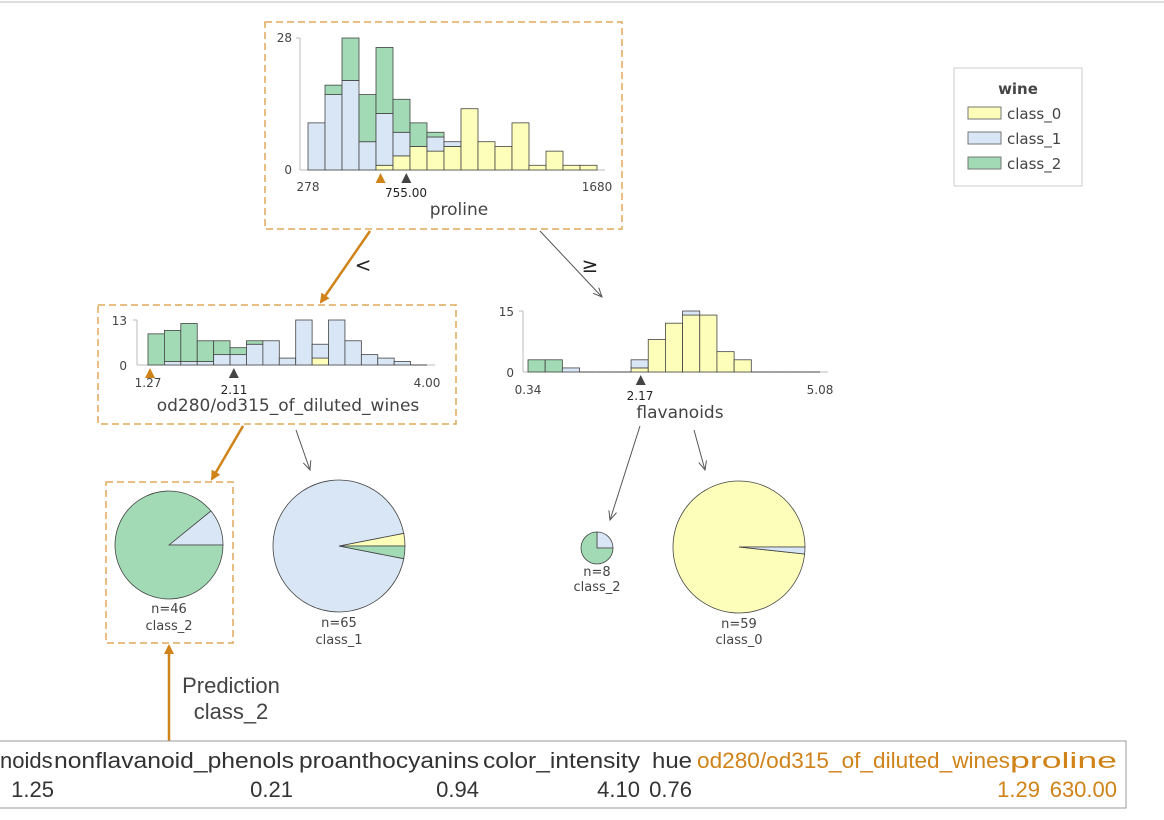 This screenshot has width=1164, height=820. I want to click on left-y-max: 13, so click(119, 321).